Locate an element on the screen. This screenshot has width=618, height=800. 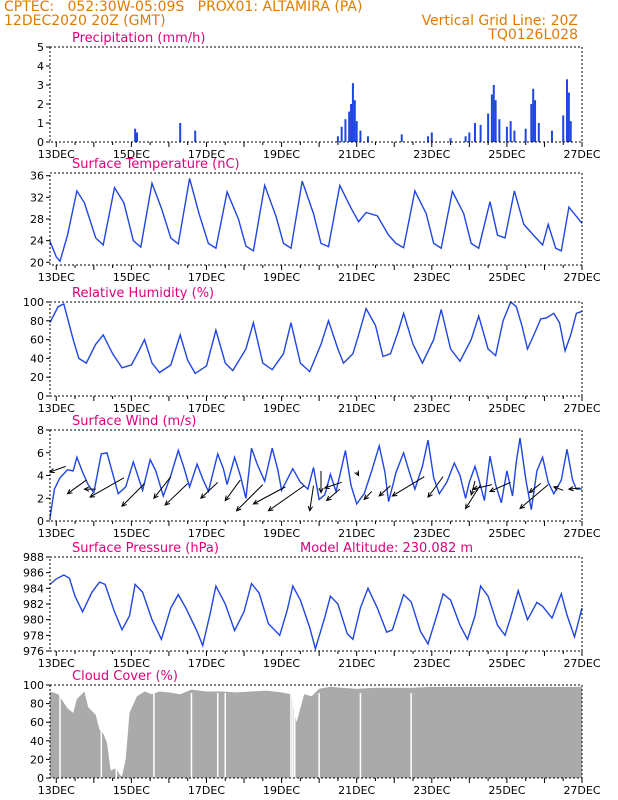
y-tick-label: 0 is located at coordinates (40, 142).